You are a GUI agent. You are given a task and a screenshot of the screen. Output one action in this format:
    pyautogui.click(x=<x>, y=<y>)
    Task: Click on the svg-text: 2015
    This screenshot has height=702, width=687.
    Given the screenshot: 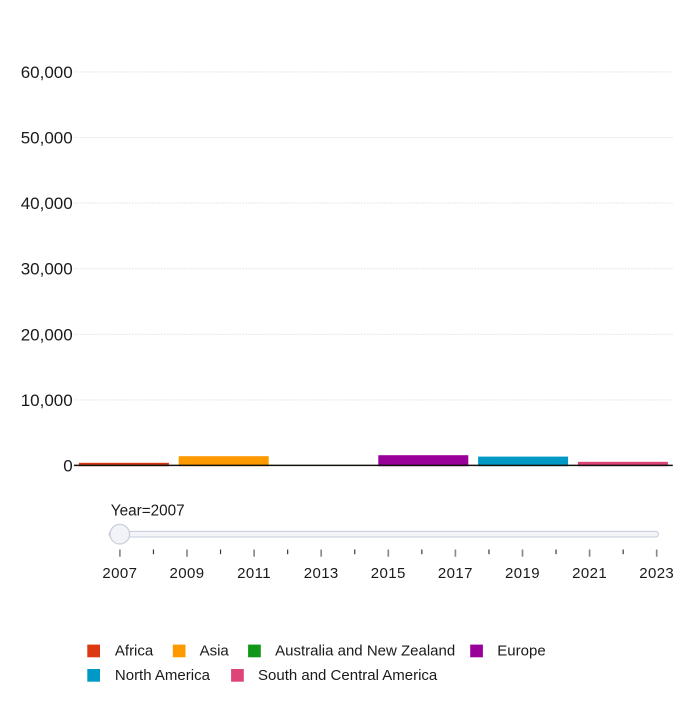 What is the action you would take?
    pyautogui.click(x=388, y=573)
    